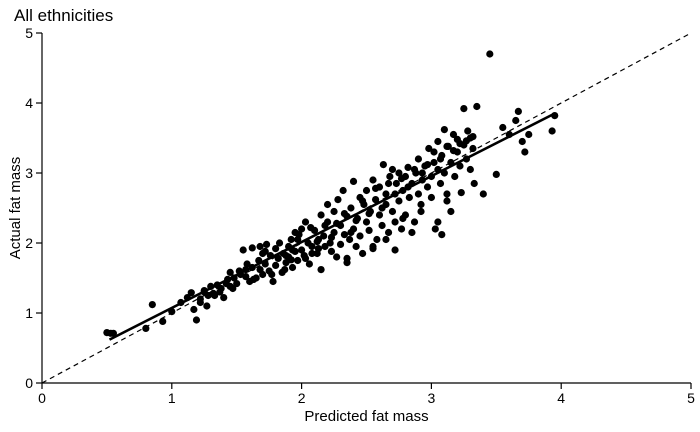 Image resolution: width=700 pixels, height=432 pixels. What do you see at coordinates (29, 383) in the screenshot?
I see `y-tick-label: 0` at bounding box center [29, 383].